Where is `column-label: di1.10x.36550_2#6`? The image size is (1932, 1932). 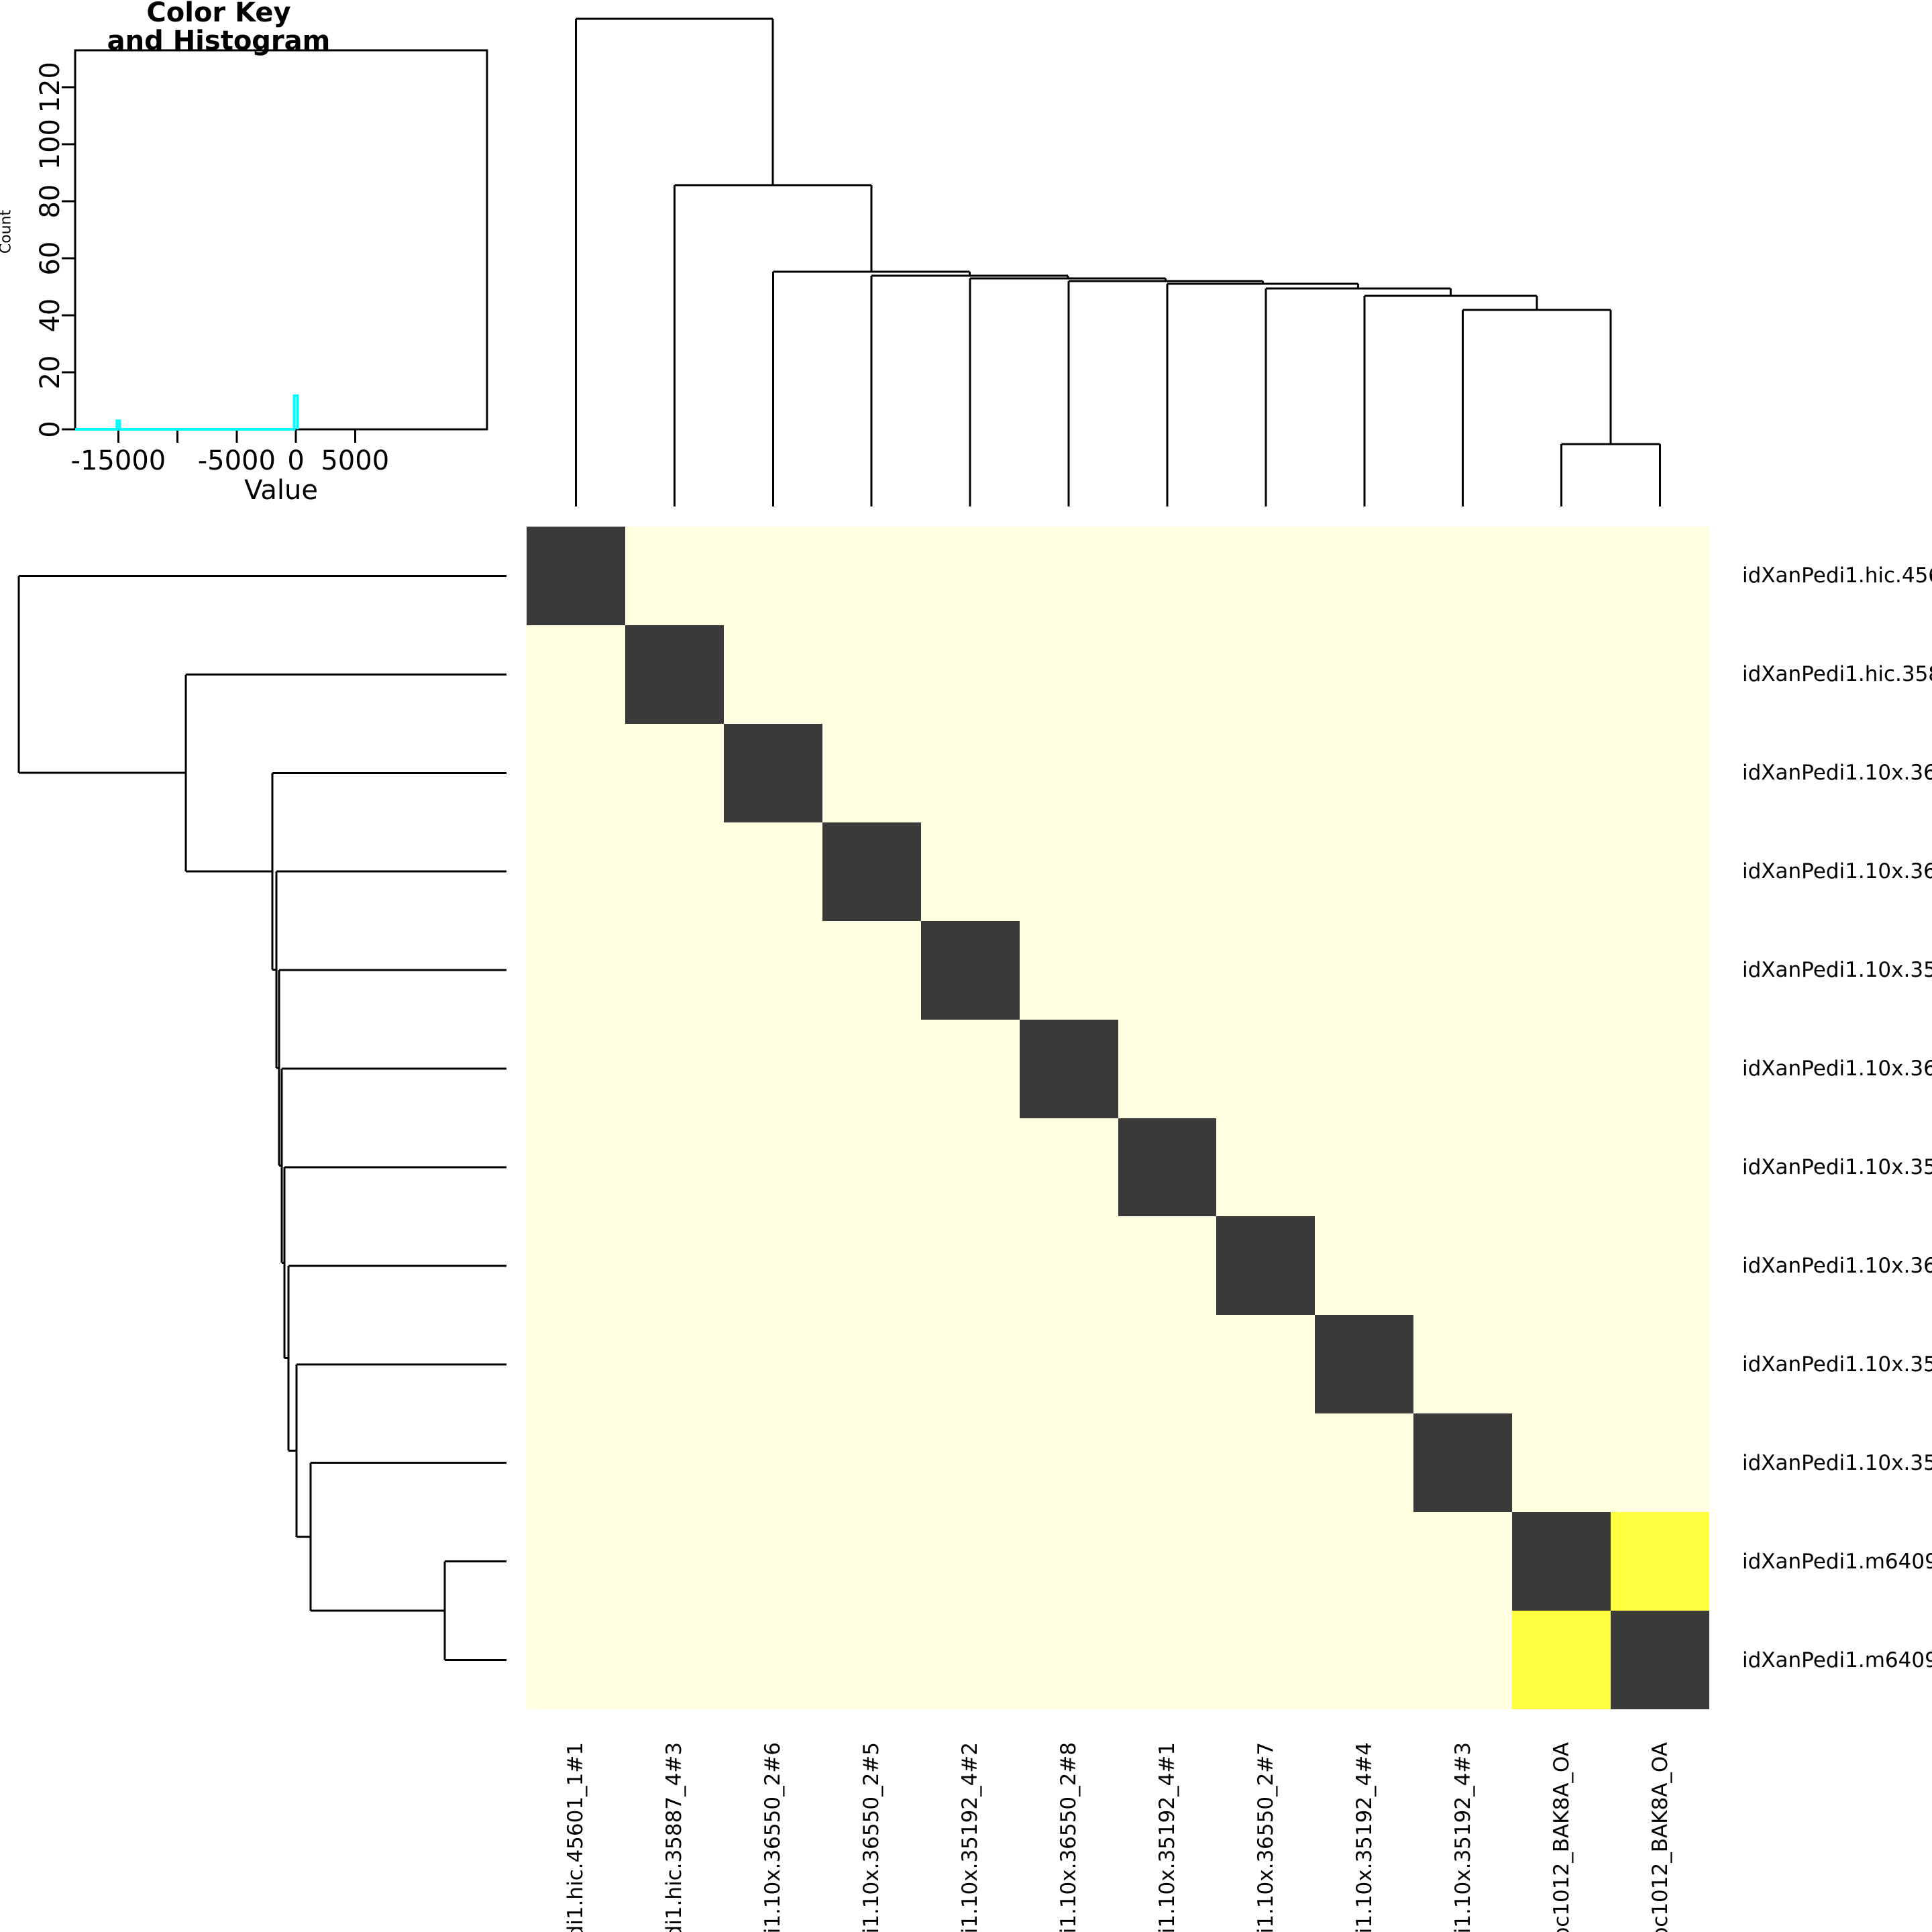 column-label: di1.10x.36550_2#6 is located at coordinates (773, 1837).